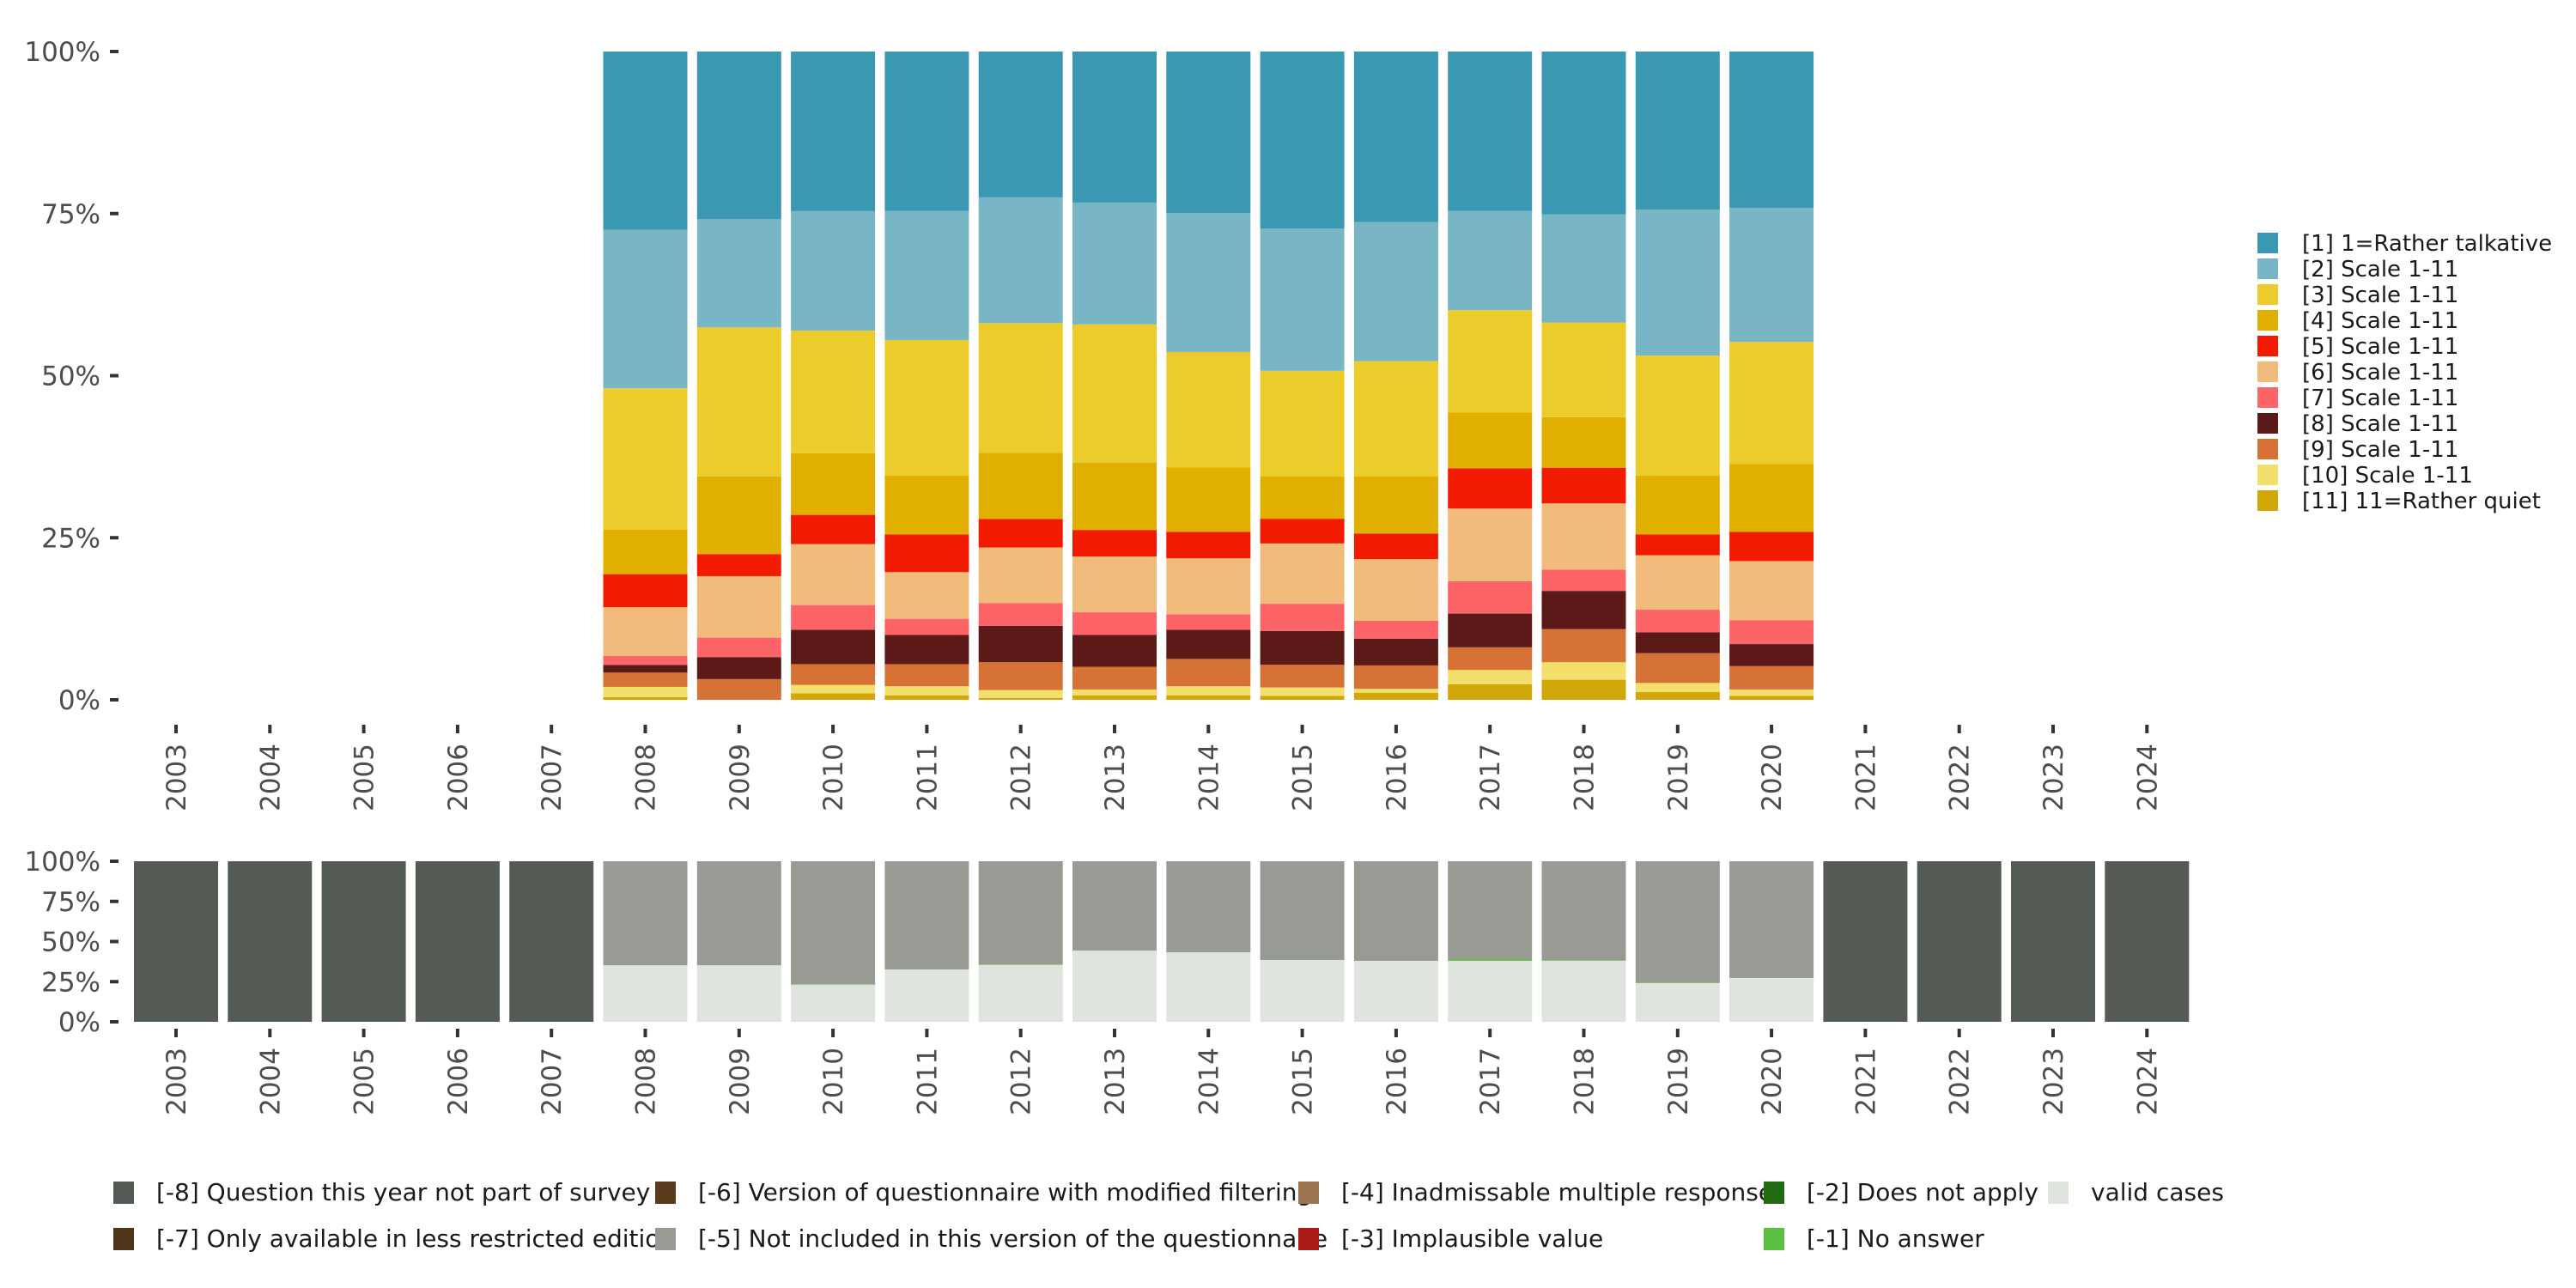  Describe the element at coordinates (1115, 777) in the screenshot. I see `x-tick-label: 2013` at that location.